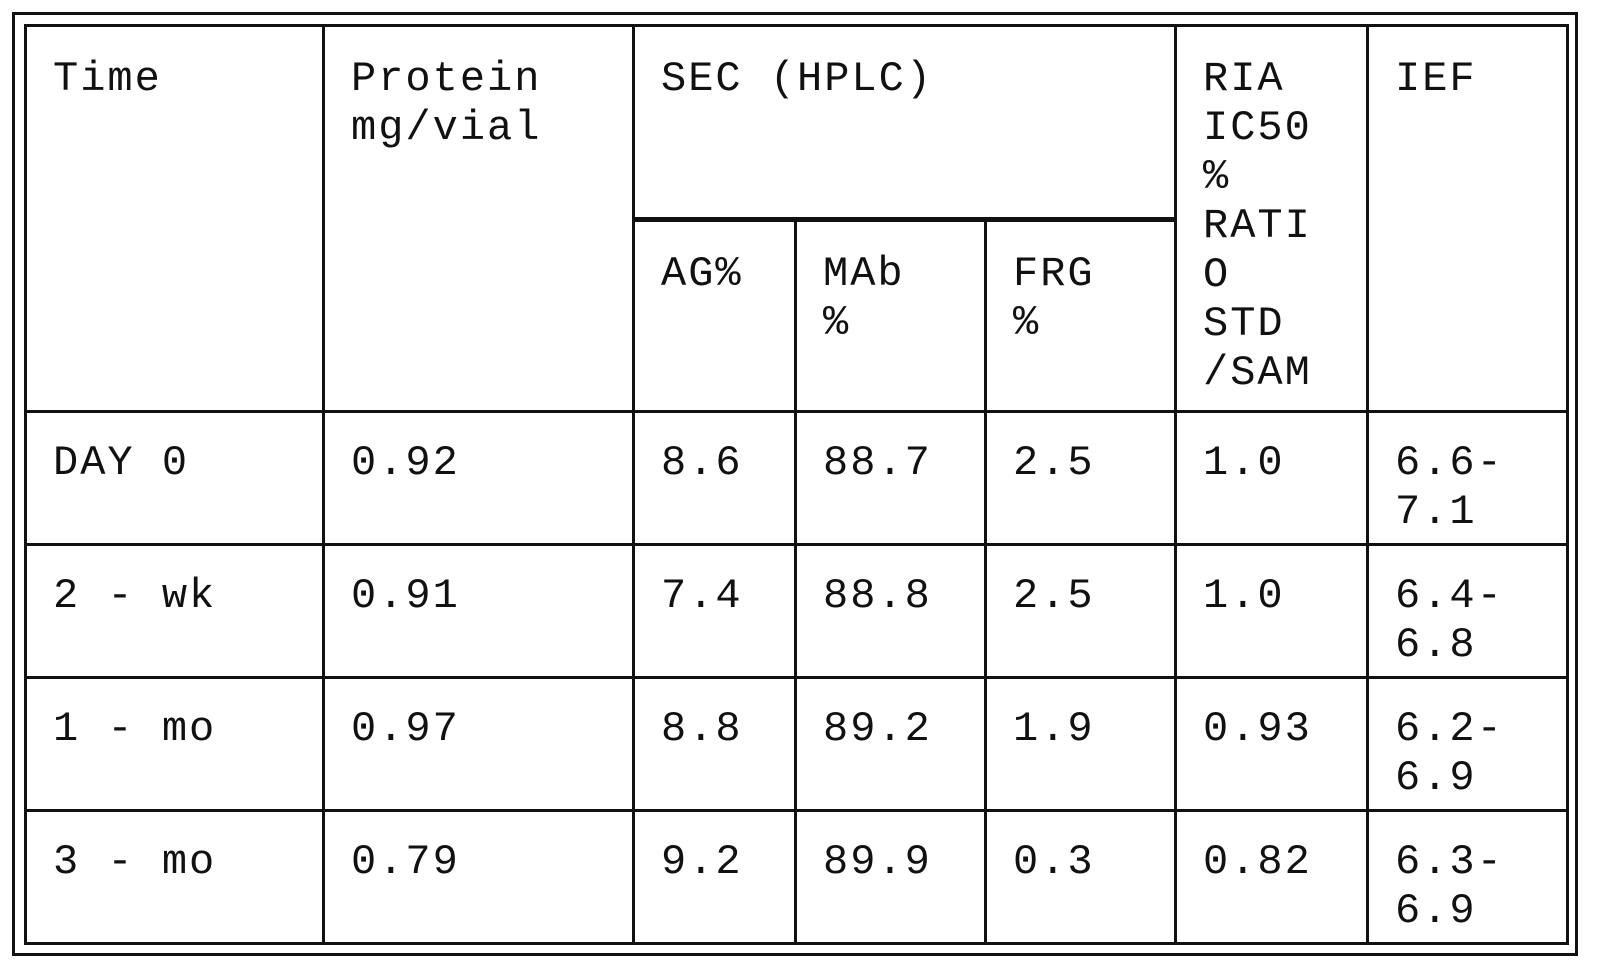 This screenshot has width=1601, height=968. I want to click on cell-ria: 0.93, so click(1272, 744).